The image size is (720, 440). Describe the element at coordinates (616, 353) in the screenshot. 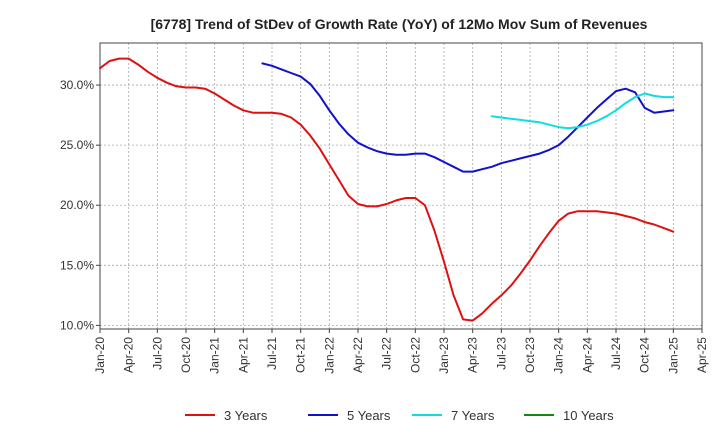

I see `x-tick-label: Jul-24` at that location.